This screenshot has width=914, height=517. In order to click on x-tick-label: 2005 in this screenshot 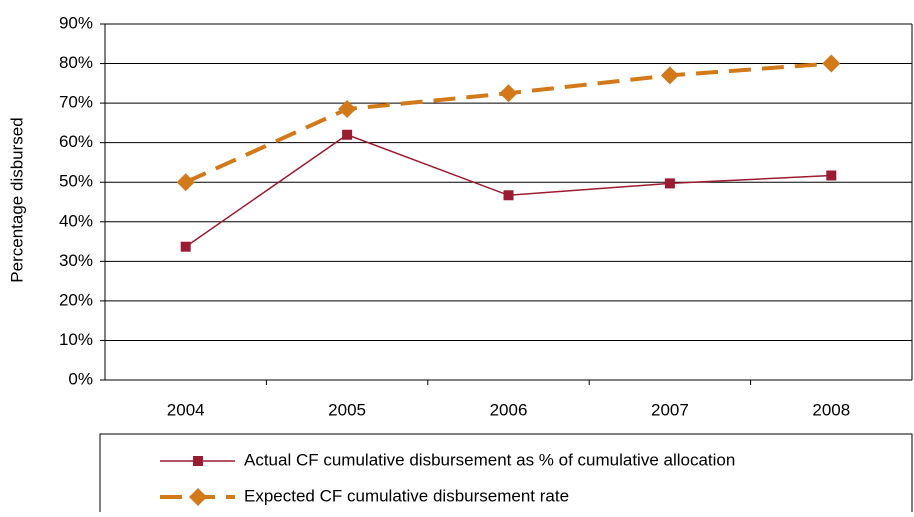, I will do `click(347, 409)`.